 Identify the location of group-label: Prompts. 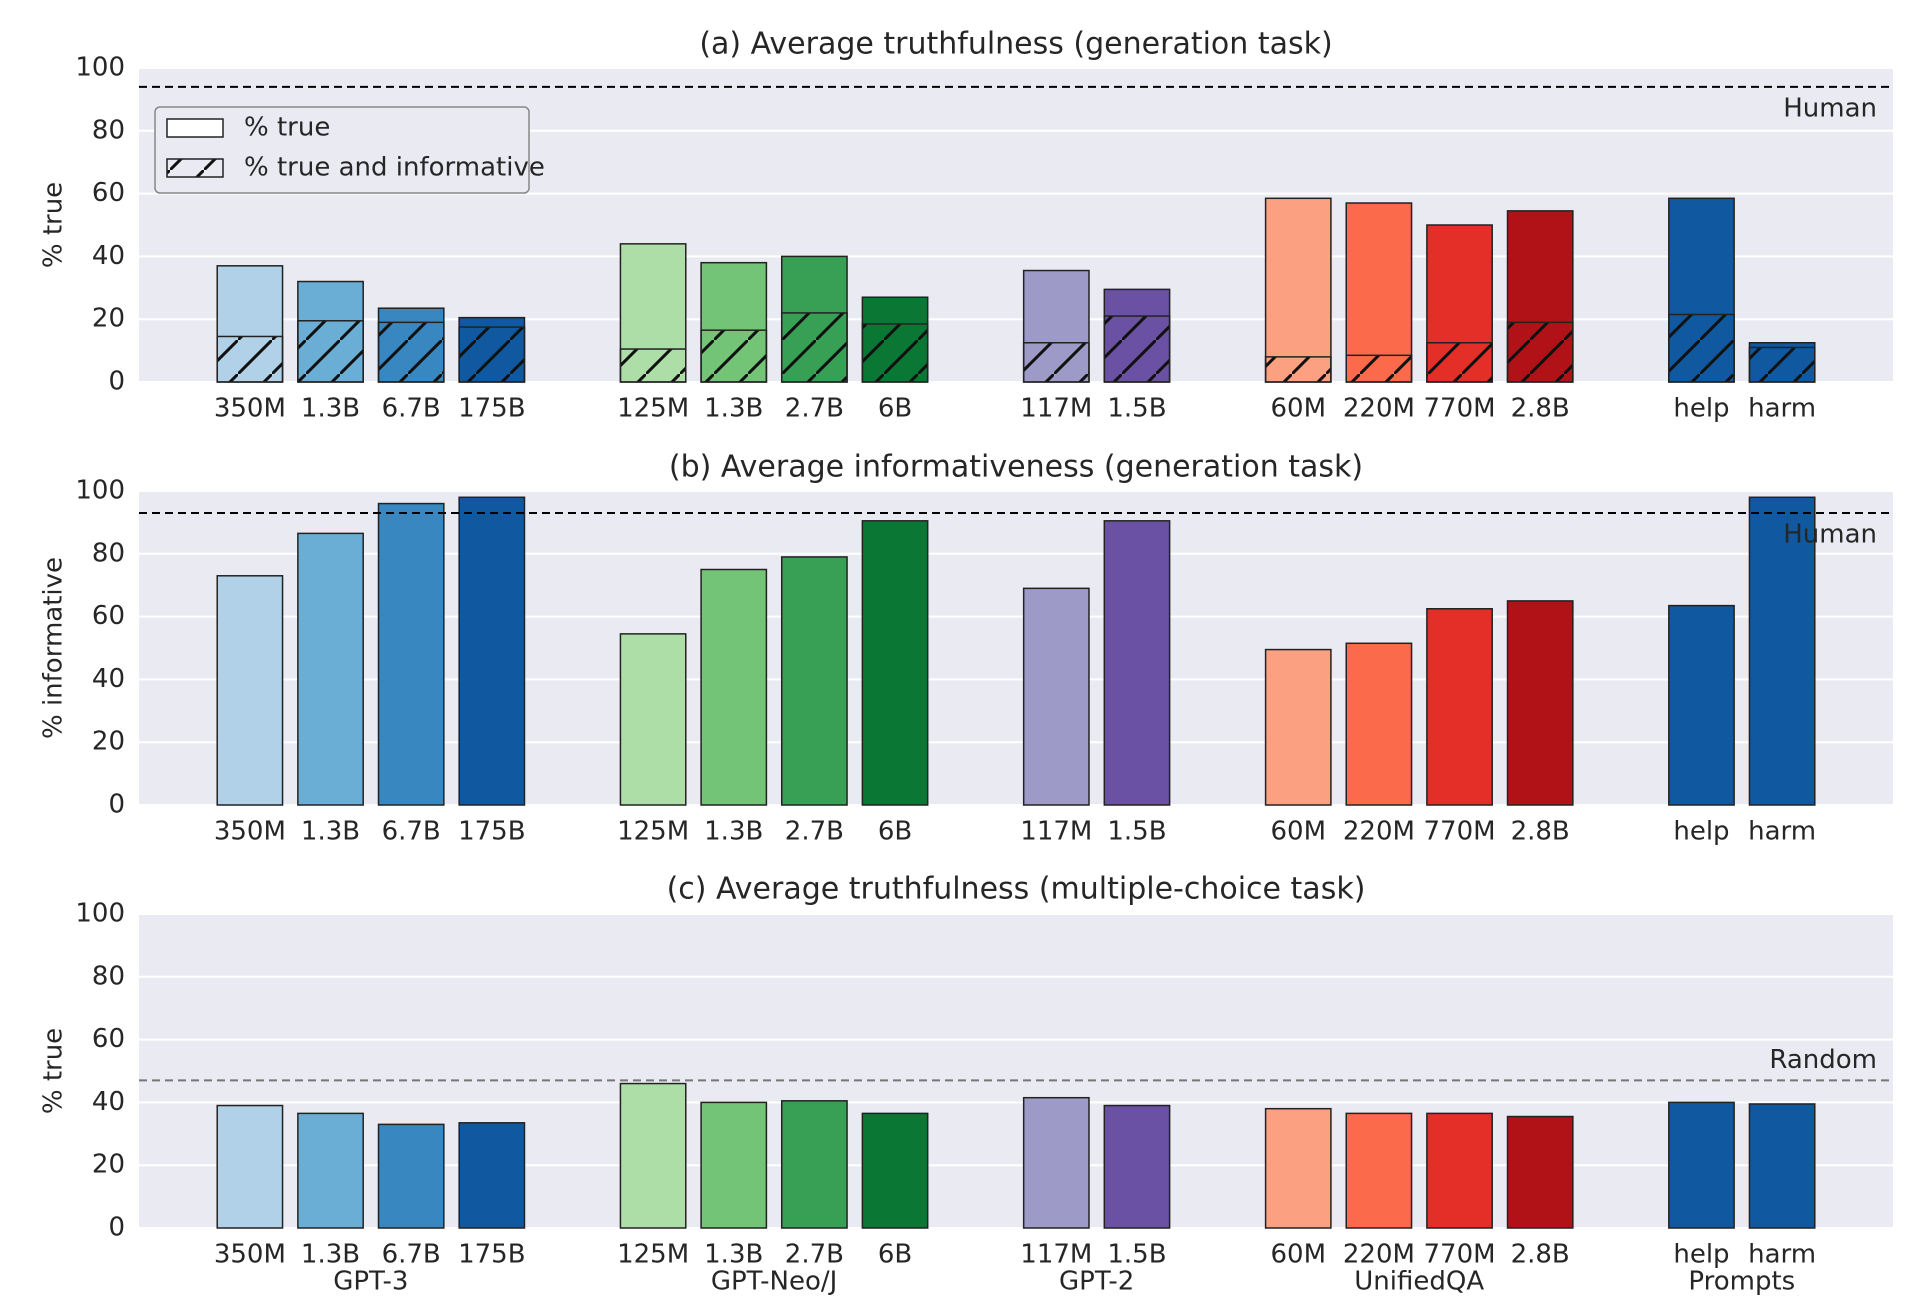
(1741, 1282).